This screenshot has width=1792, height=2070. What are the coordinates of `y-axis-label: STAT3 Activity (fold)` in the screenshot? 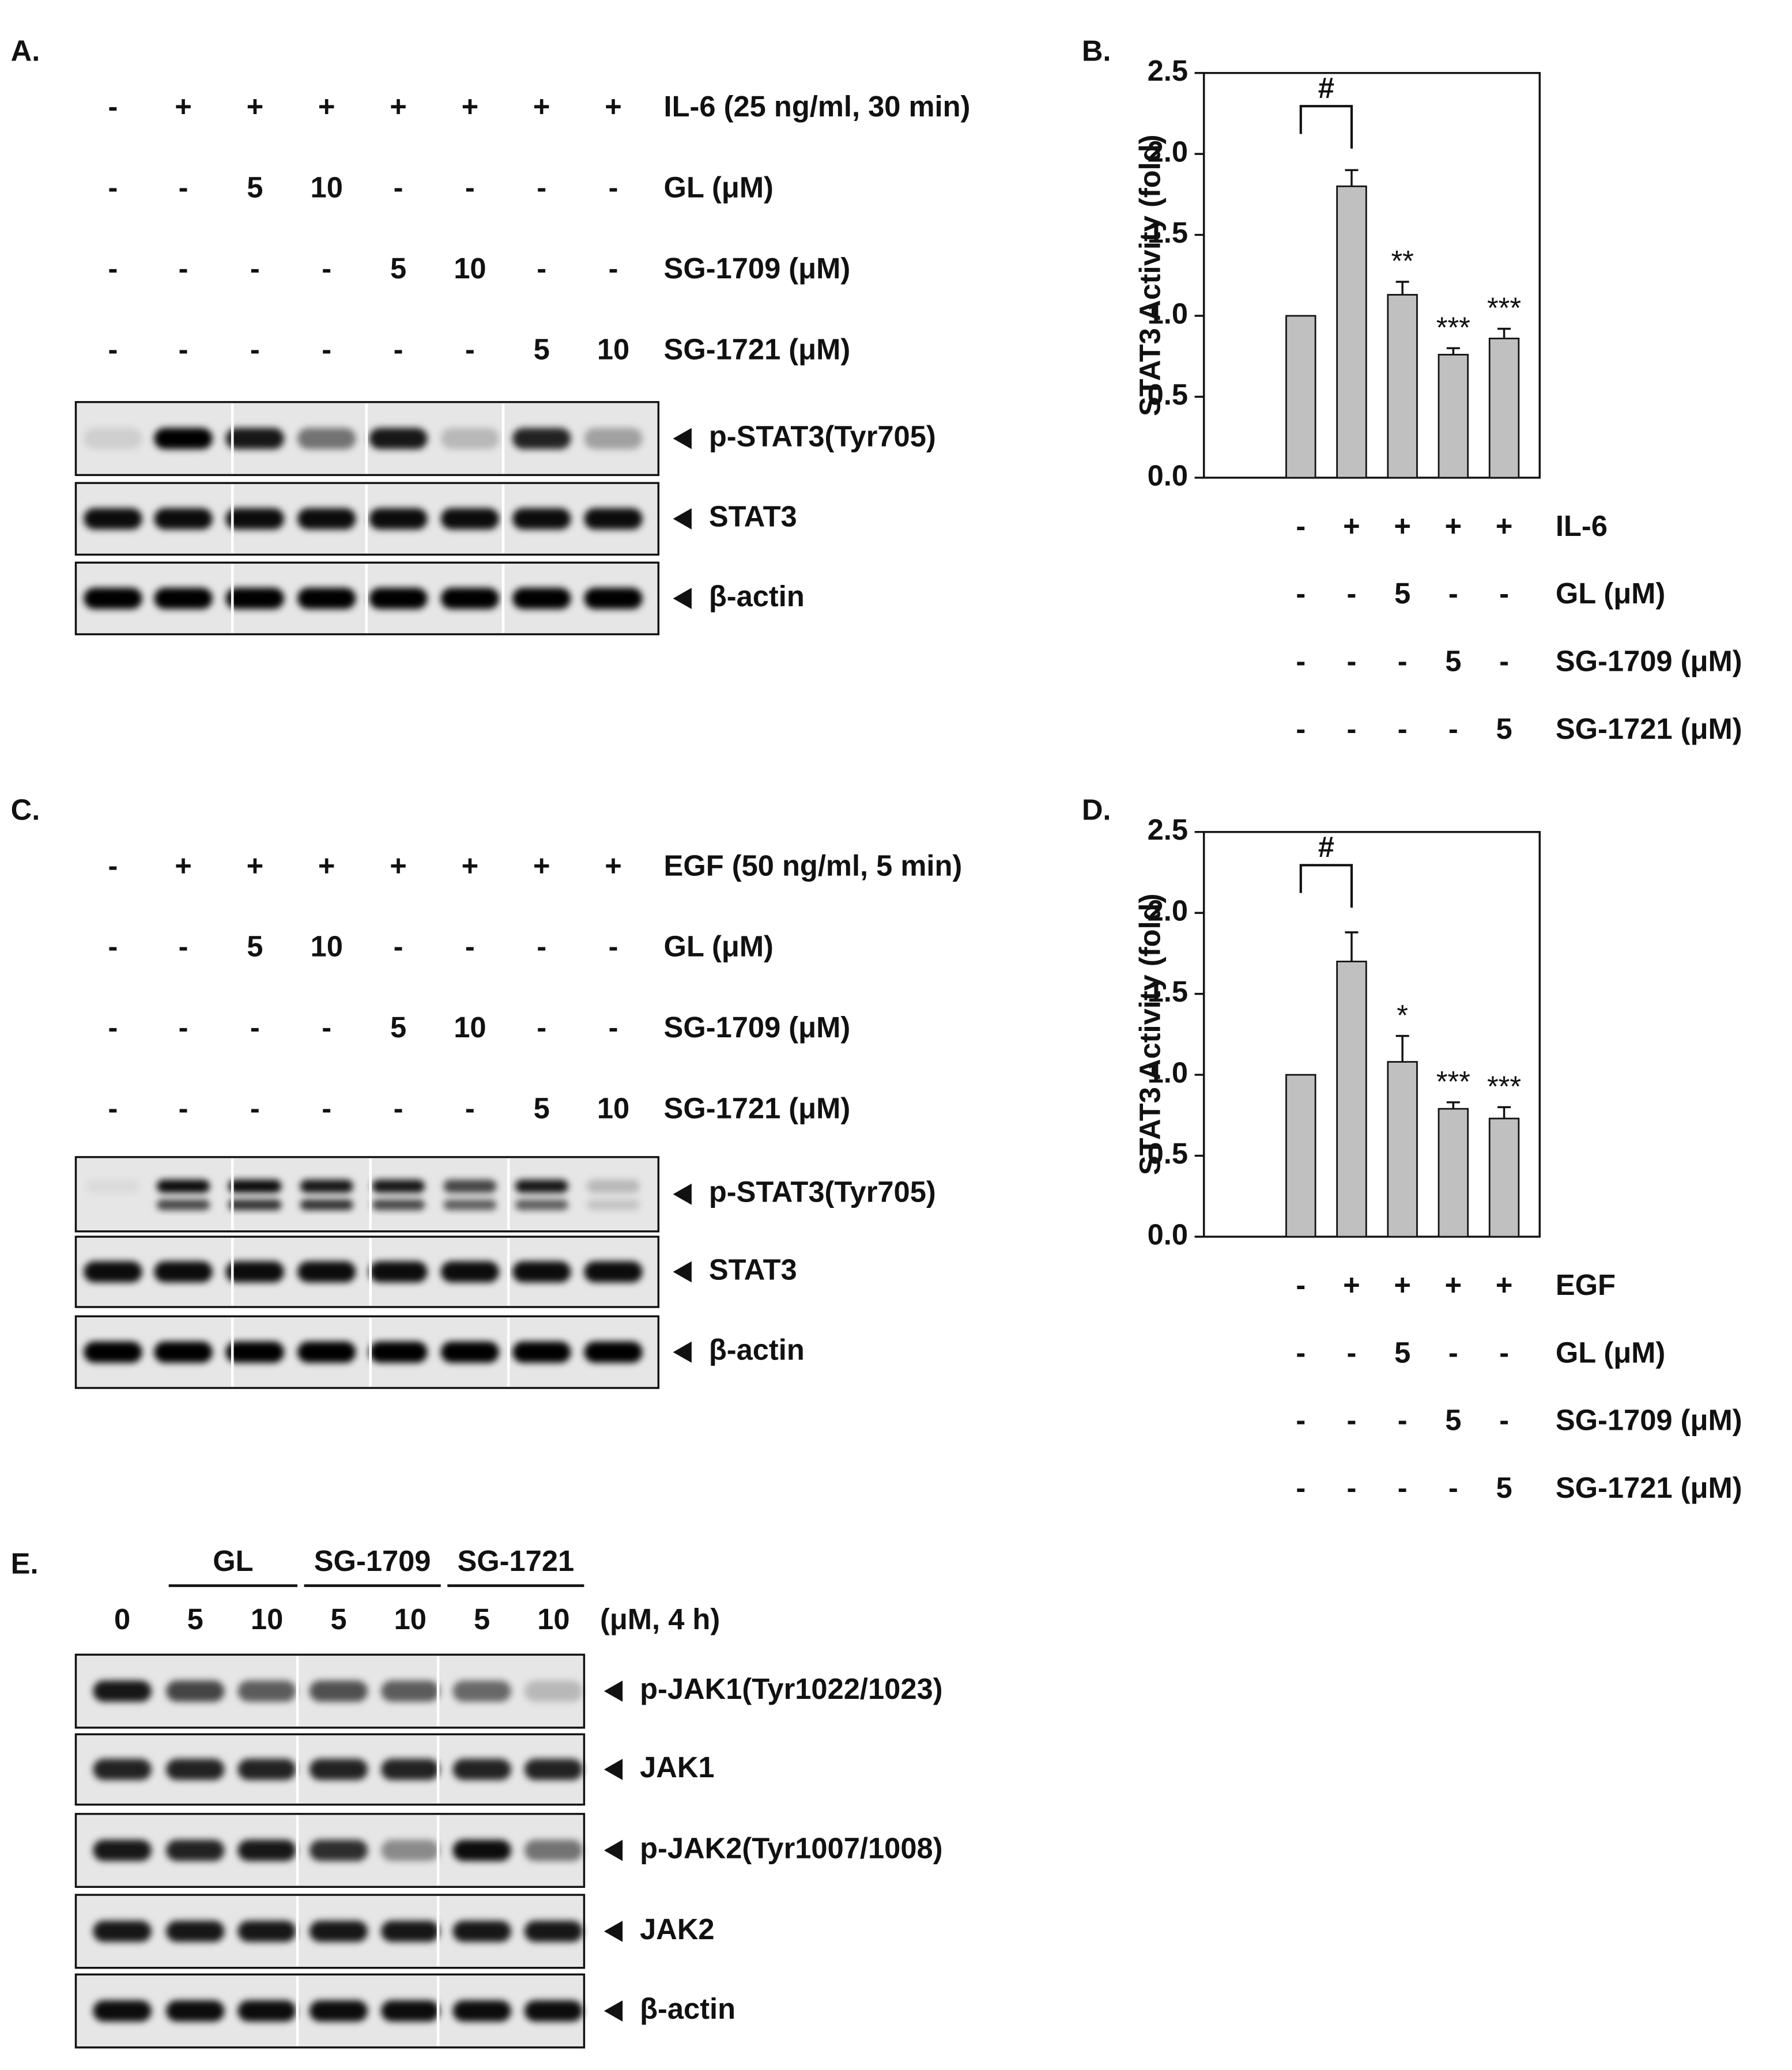 It's located at (1150, 1035).